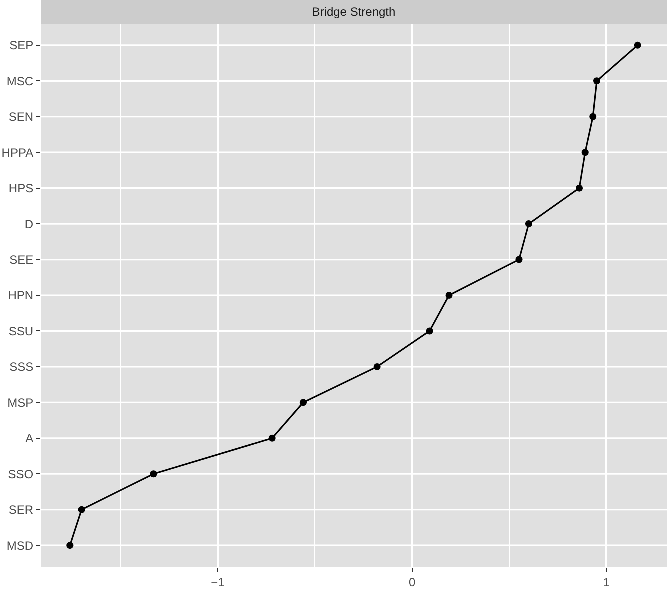 The width and height of the screenshot is (669, 591). Describe the element at coordinates (22, 259) in the screenshot. I see `y-tick-label: SEE` at that location.